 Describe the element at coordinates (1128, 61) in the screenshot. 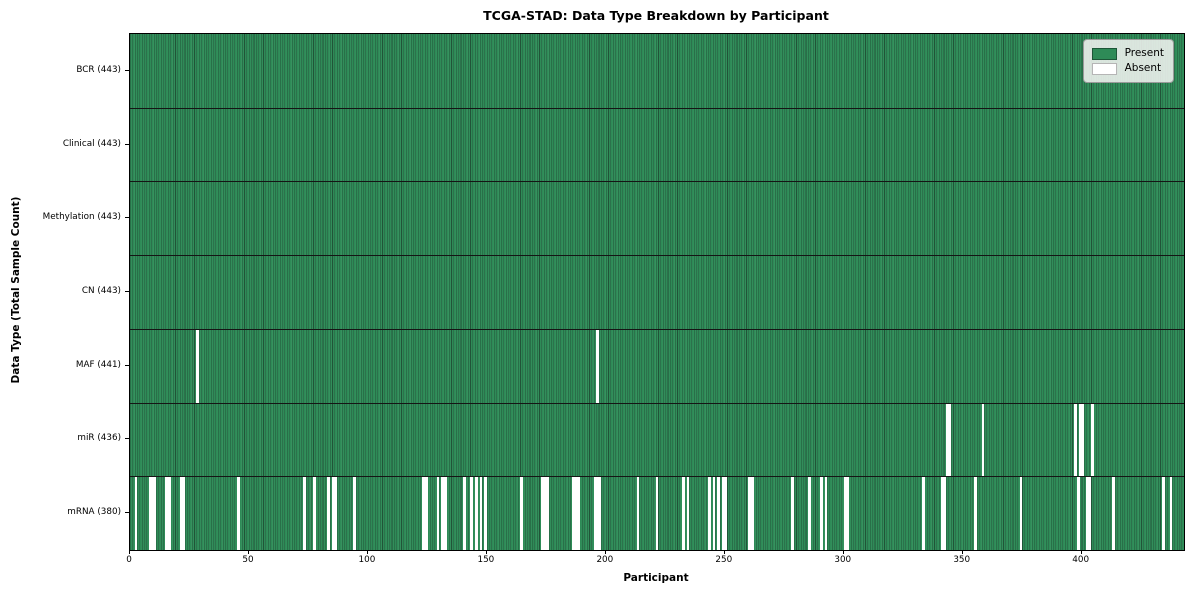

I see `legend: Present Absent` at that location.